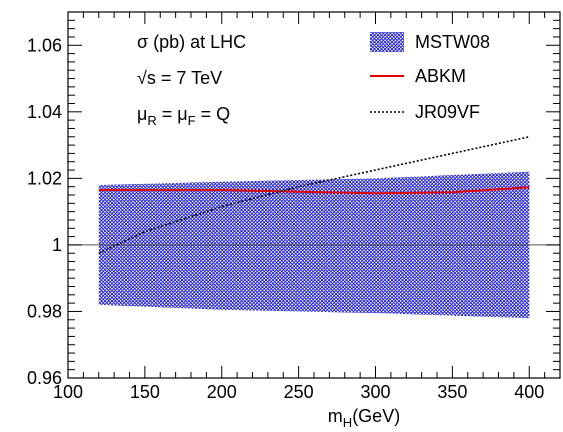 The height and width of the screenshot is (432, 563). What do you see at coordinates (44, 378) in the screenshot?
I see `y-tick-label: 0.96` at bounding box center [44, 378].